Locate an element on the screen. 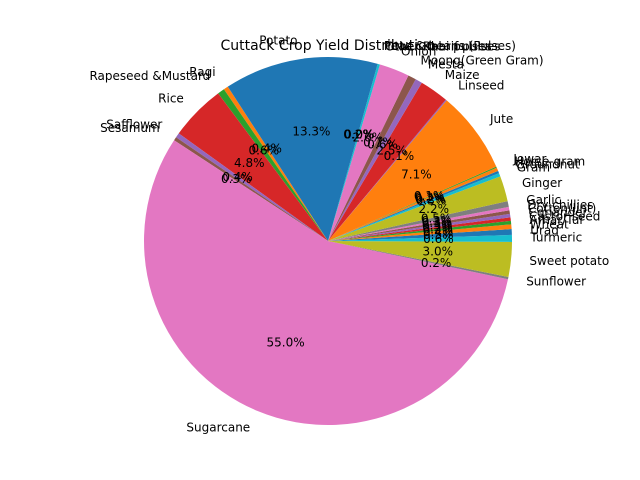  pie-slice-wheat is located at coordinates (420, 232).